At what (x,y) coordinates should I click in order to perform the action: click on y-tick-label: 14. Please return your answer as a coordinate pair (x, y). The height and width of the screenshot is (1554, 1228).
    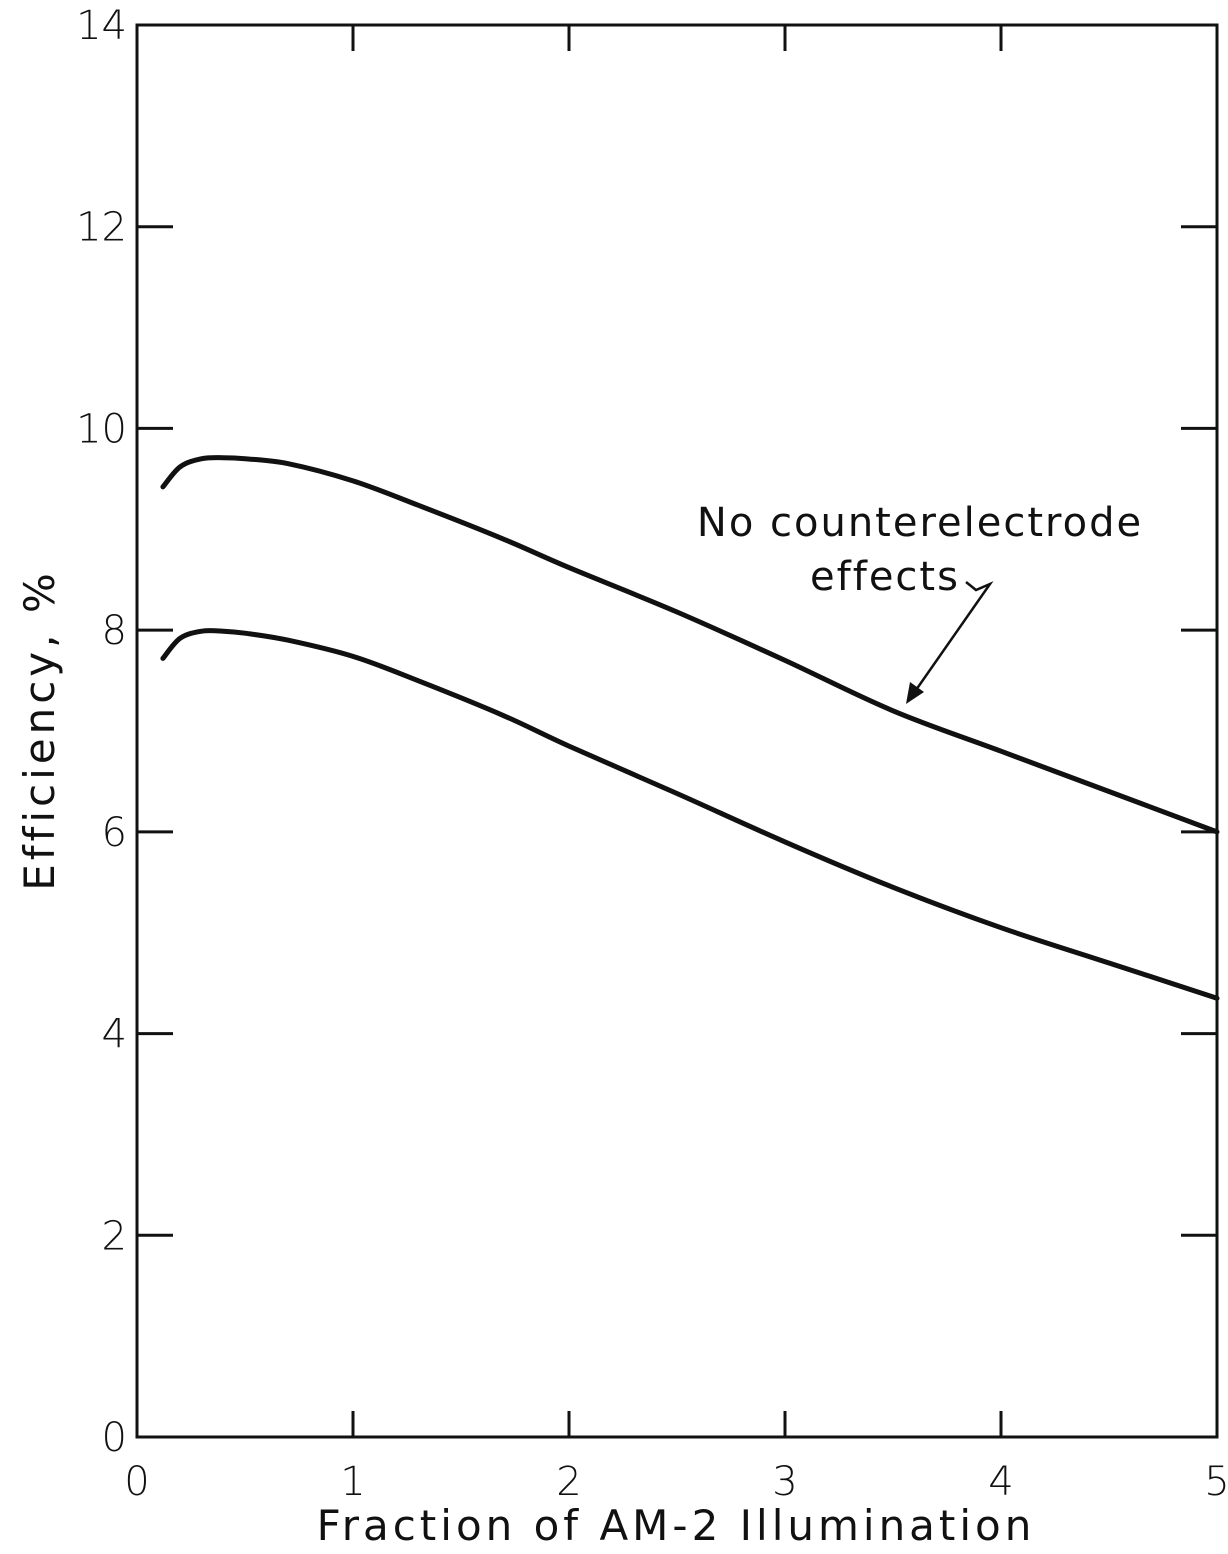
    Looking at the image, I should click on (101, 26).